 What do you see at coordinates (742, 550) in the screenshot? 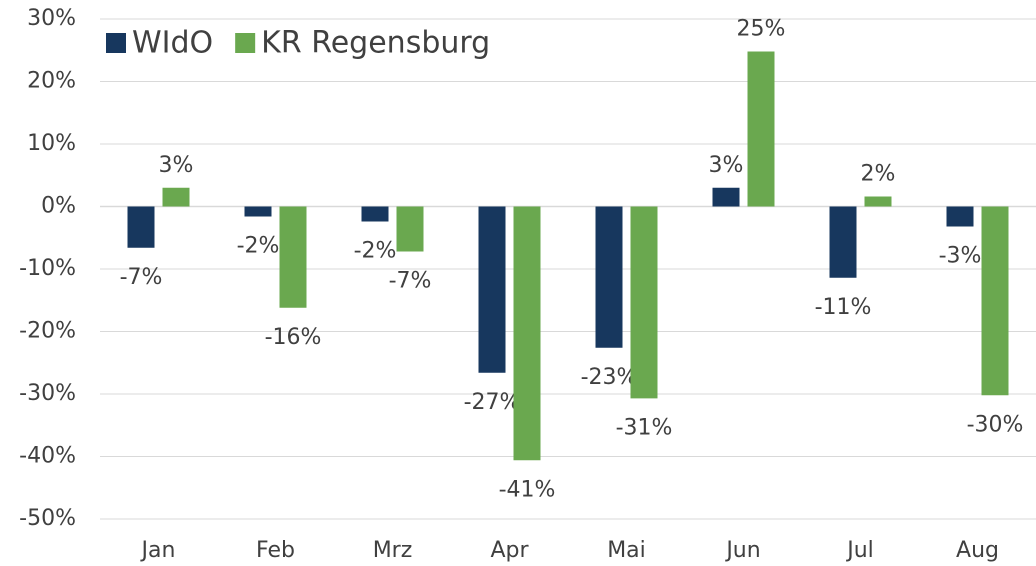
I see `x-tick-label: Jun` at bounding box center [742, 550].